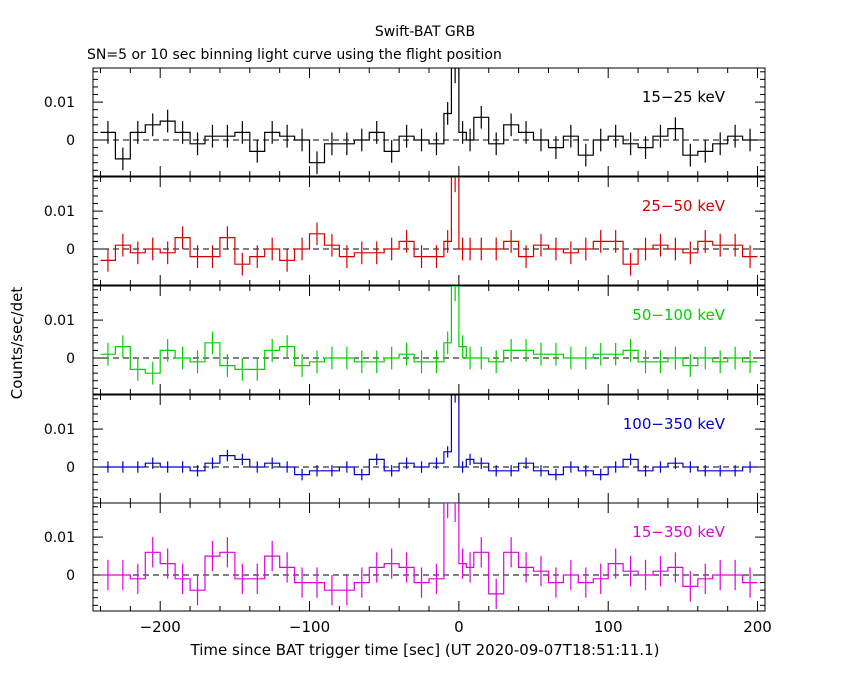  What do you see at coordinates (674, 424) in the screenshot?
I see `series-label: 100−350 keV` at bounding box center [674, 424].